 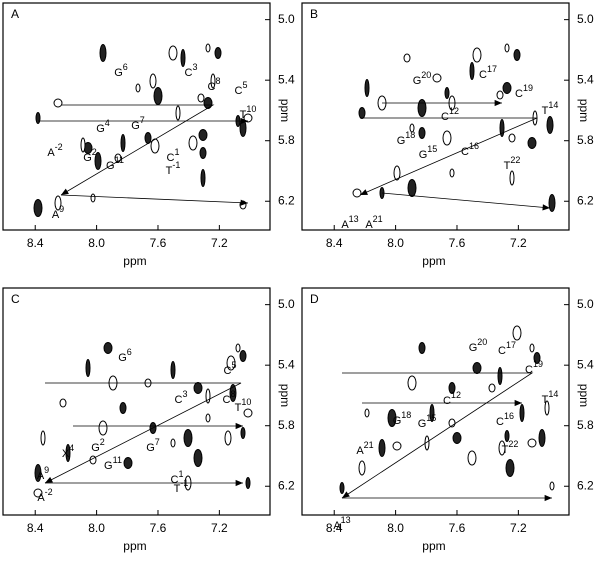 I want to click on y-tick-label: 5.8, so click(x=585, y=140).